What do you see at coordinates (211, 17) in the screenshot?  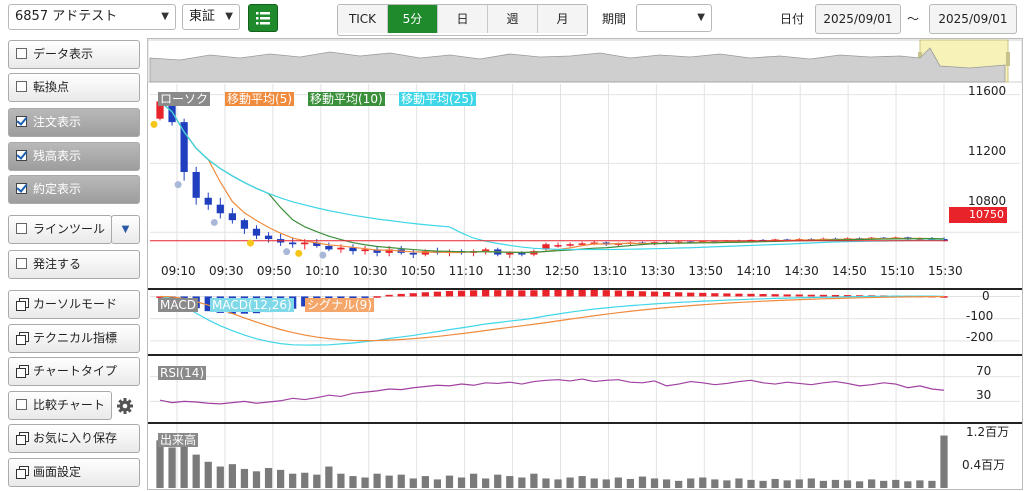 I see `market-select: 東証 ▼` at bounding box center [211, 17].